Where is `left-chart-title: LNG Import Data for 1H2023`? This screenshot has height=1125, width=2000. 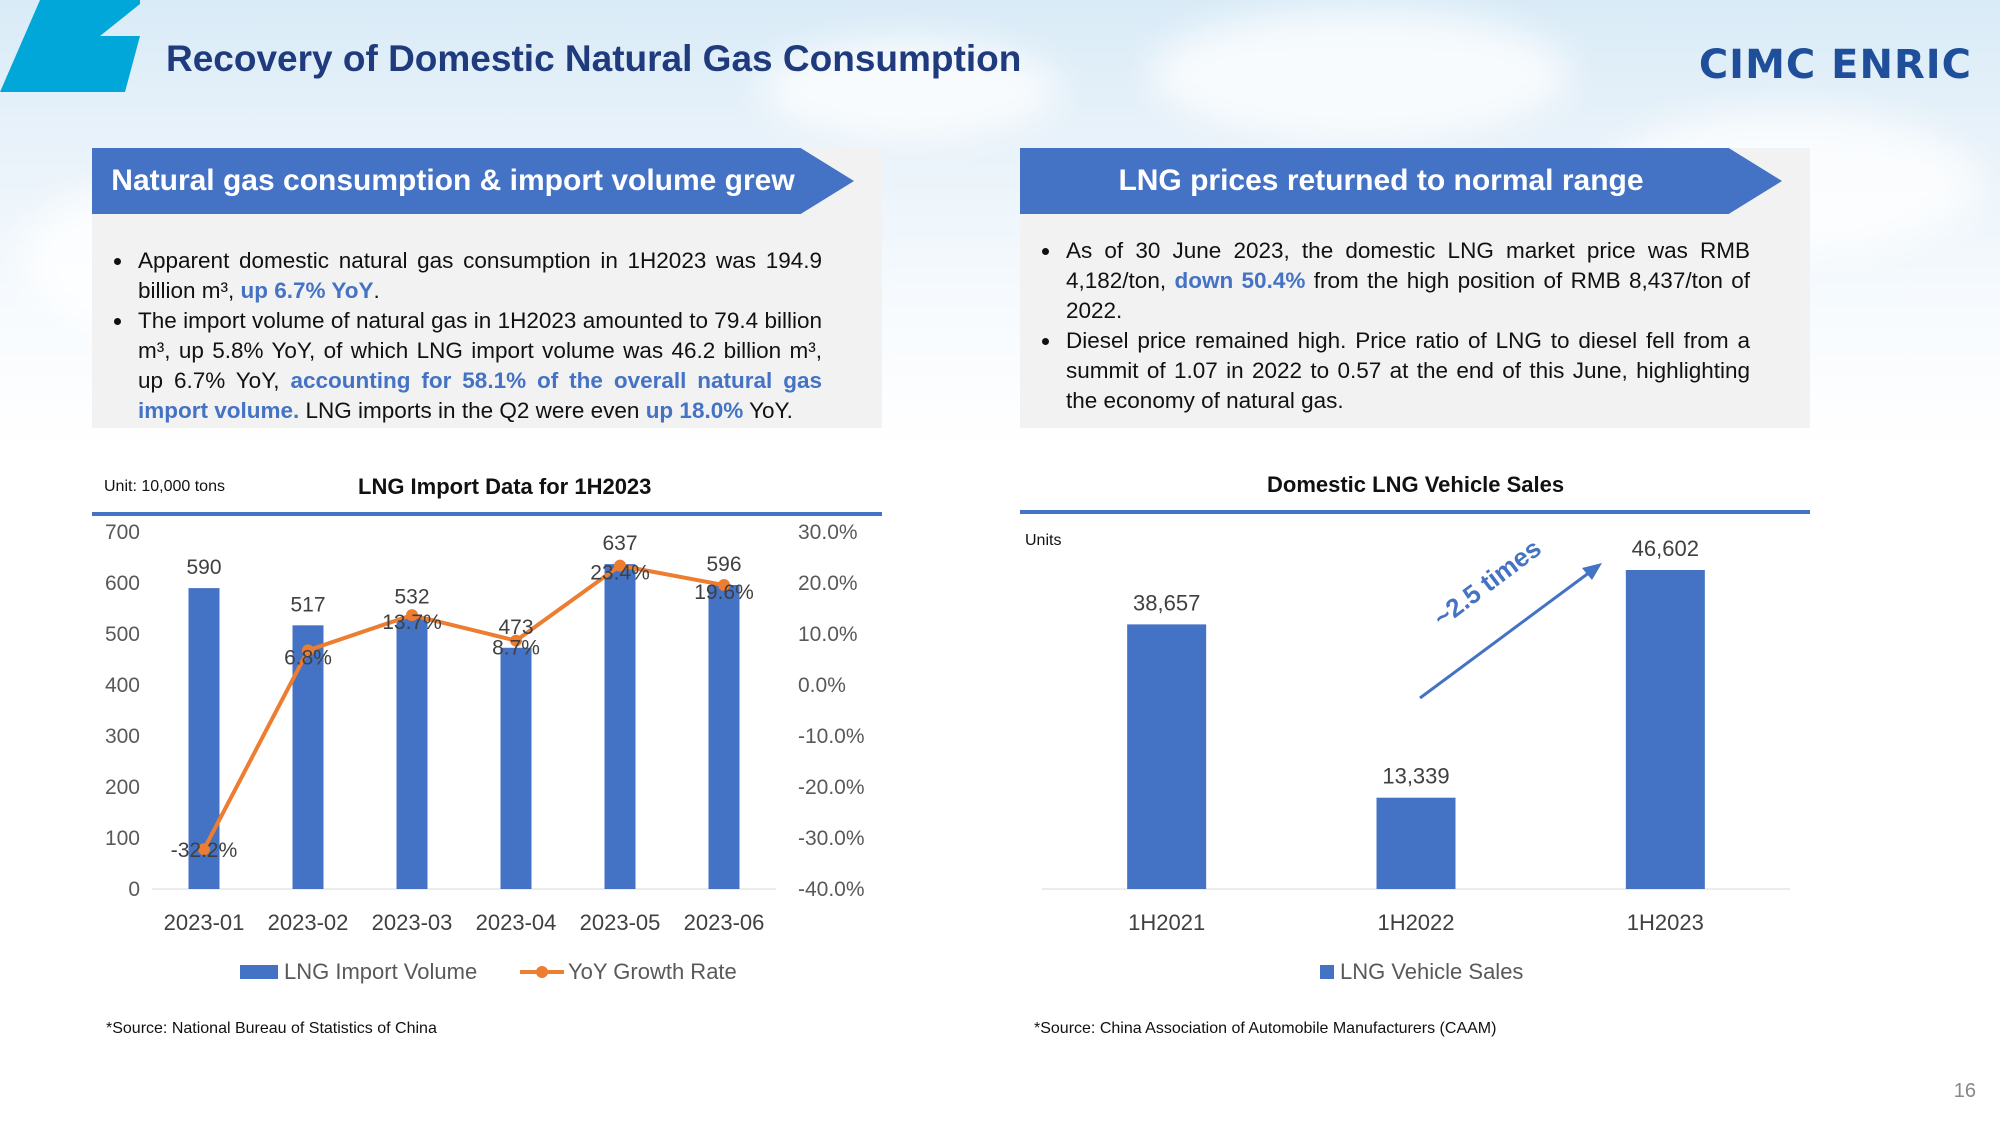 left-chart-title: LNG Import Data for 1H2023 is located at coordinates (505, 486).